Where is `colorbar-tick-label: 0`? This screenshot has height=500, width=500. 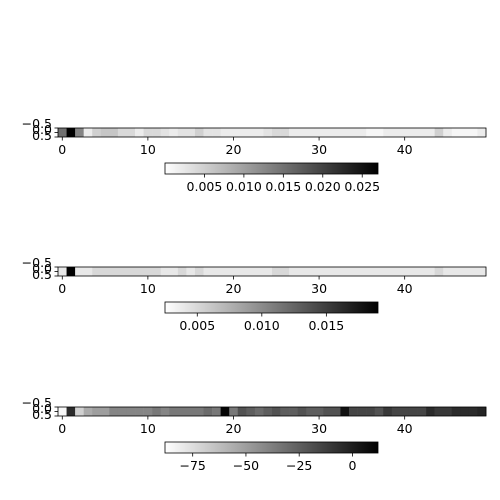
colorbar-tick-label: 0 is located at coordinates (352, 465).